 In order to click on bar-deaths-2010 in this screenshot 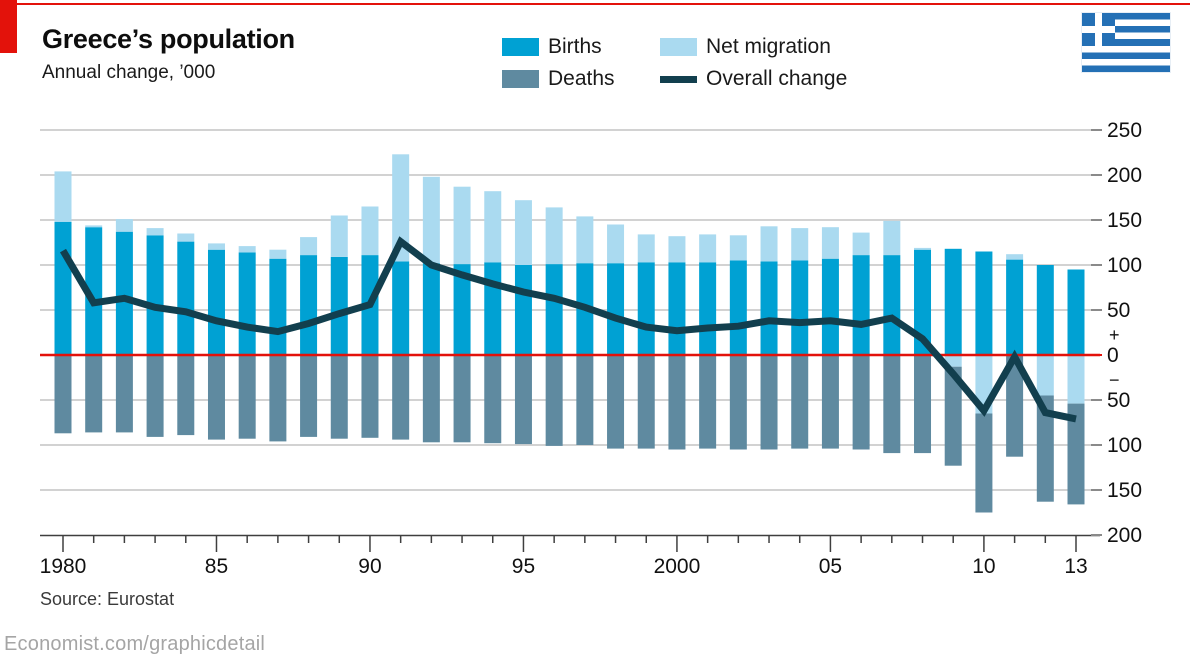, I will do `click(984, 463)`.